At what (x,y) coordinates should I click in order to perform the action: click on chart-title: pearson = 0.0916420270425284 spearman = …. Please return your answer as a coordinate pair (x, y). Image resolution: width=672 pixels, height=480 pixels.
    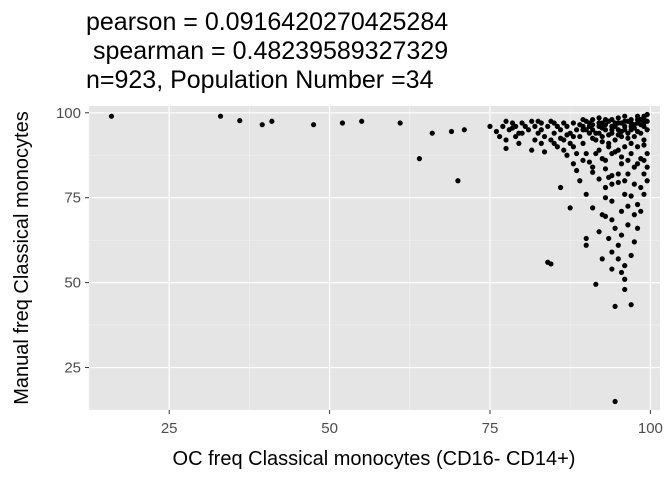
    Looking at the image, I should click on (267, 51).